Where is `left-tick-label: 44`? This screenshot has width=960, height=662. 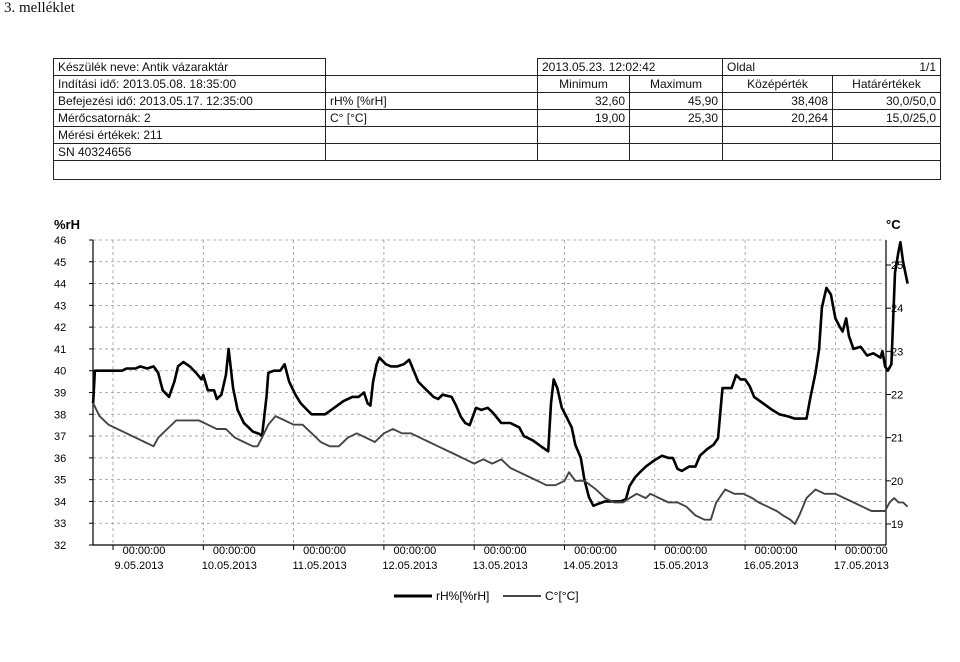
left-tick-label: 44 is located at coordinates (60, 285).